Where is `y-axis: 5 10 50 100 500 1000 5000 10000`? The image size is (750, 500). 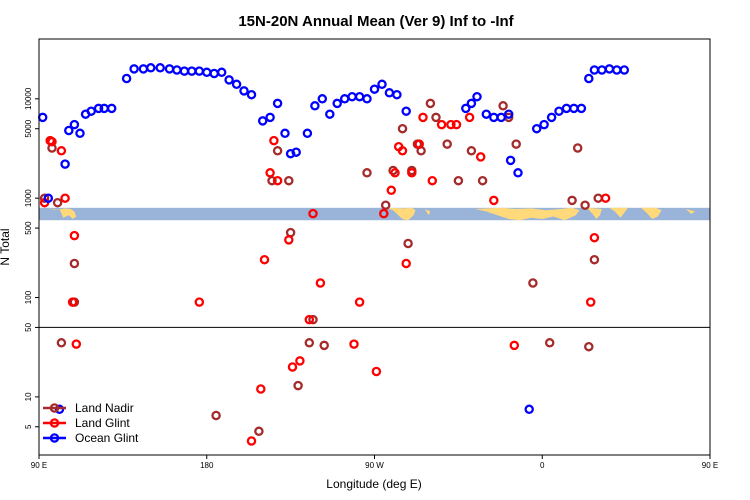
y-axis: 5 10 50 100 500 1000 5000 10000 is located at coordinates (31, 258).